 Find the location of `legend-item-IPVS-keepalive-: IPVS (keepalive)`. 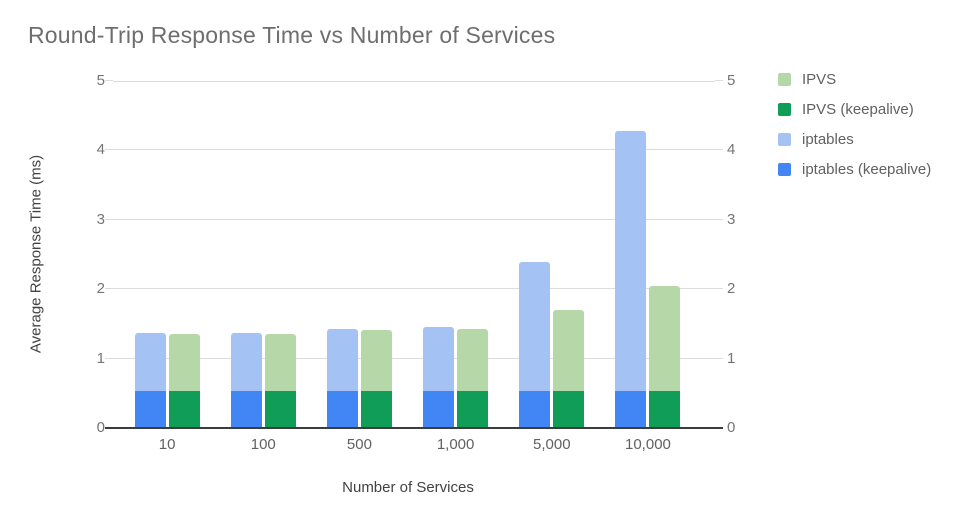

legend-item-IPVS-keepalive-: IPVS (keepalive) is located at coordinates (854, 109).